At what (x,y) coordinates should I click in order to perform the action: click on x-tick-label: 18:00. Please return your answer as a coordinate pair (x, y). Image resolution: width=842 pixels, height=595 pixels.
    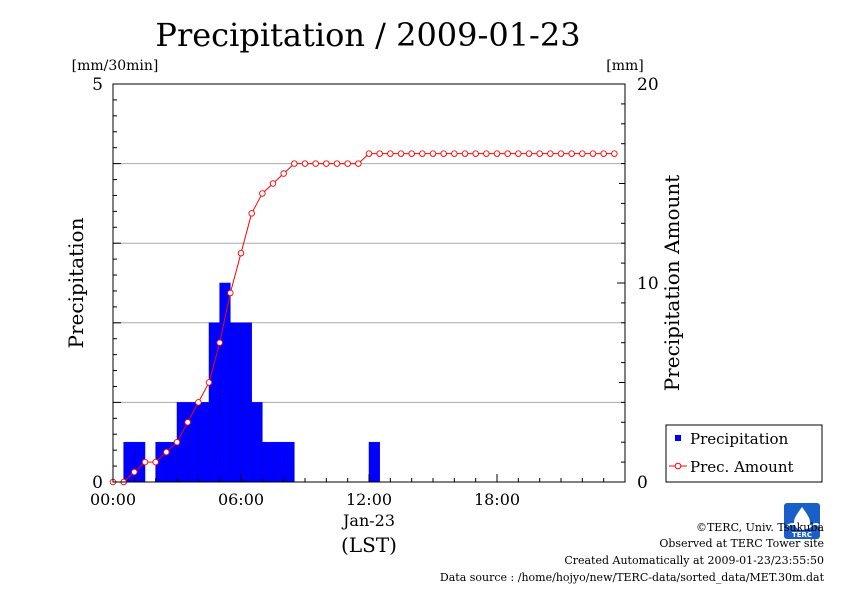
    Looking at the image, I should click on (497, 499).